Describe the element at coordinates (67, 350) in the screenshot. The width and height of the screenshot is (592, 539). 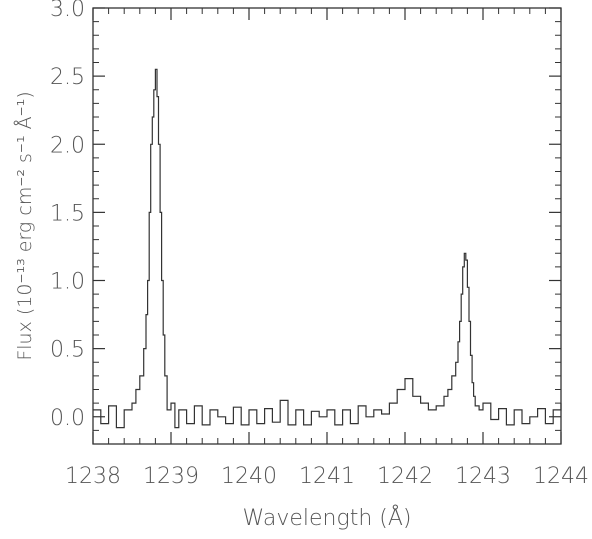
I see `y-tick-label: 0.5` at that location.